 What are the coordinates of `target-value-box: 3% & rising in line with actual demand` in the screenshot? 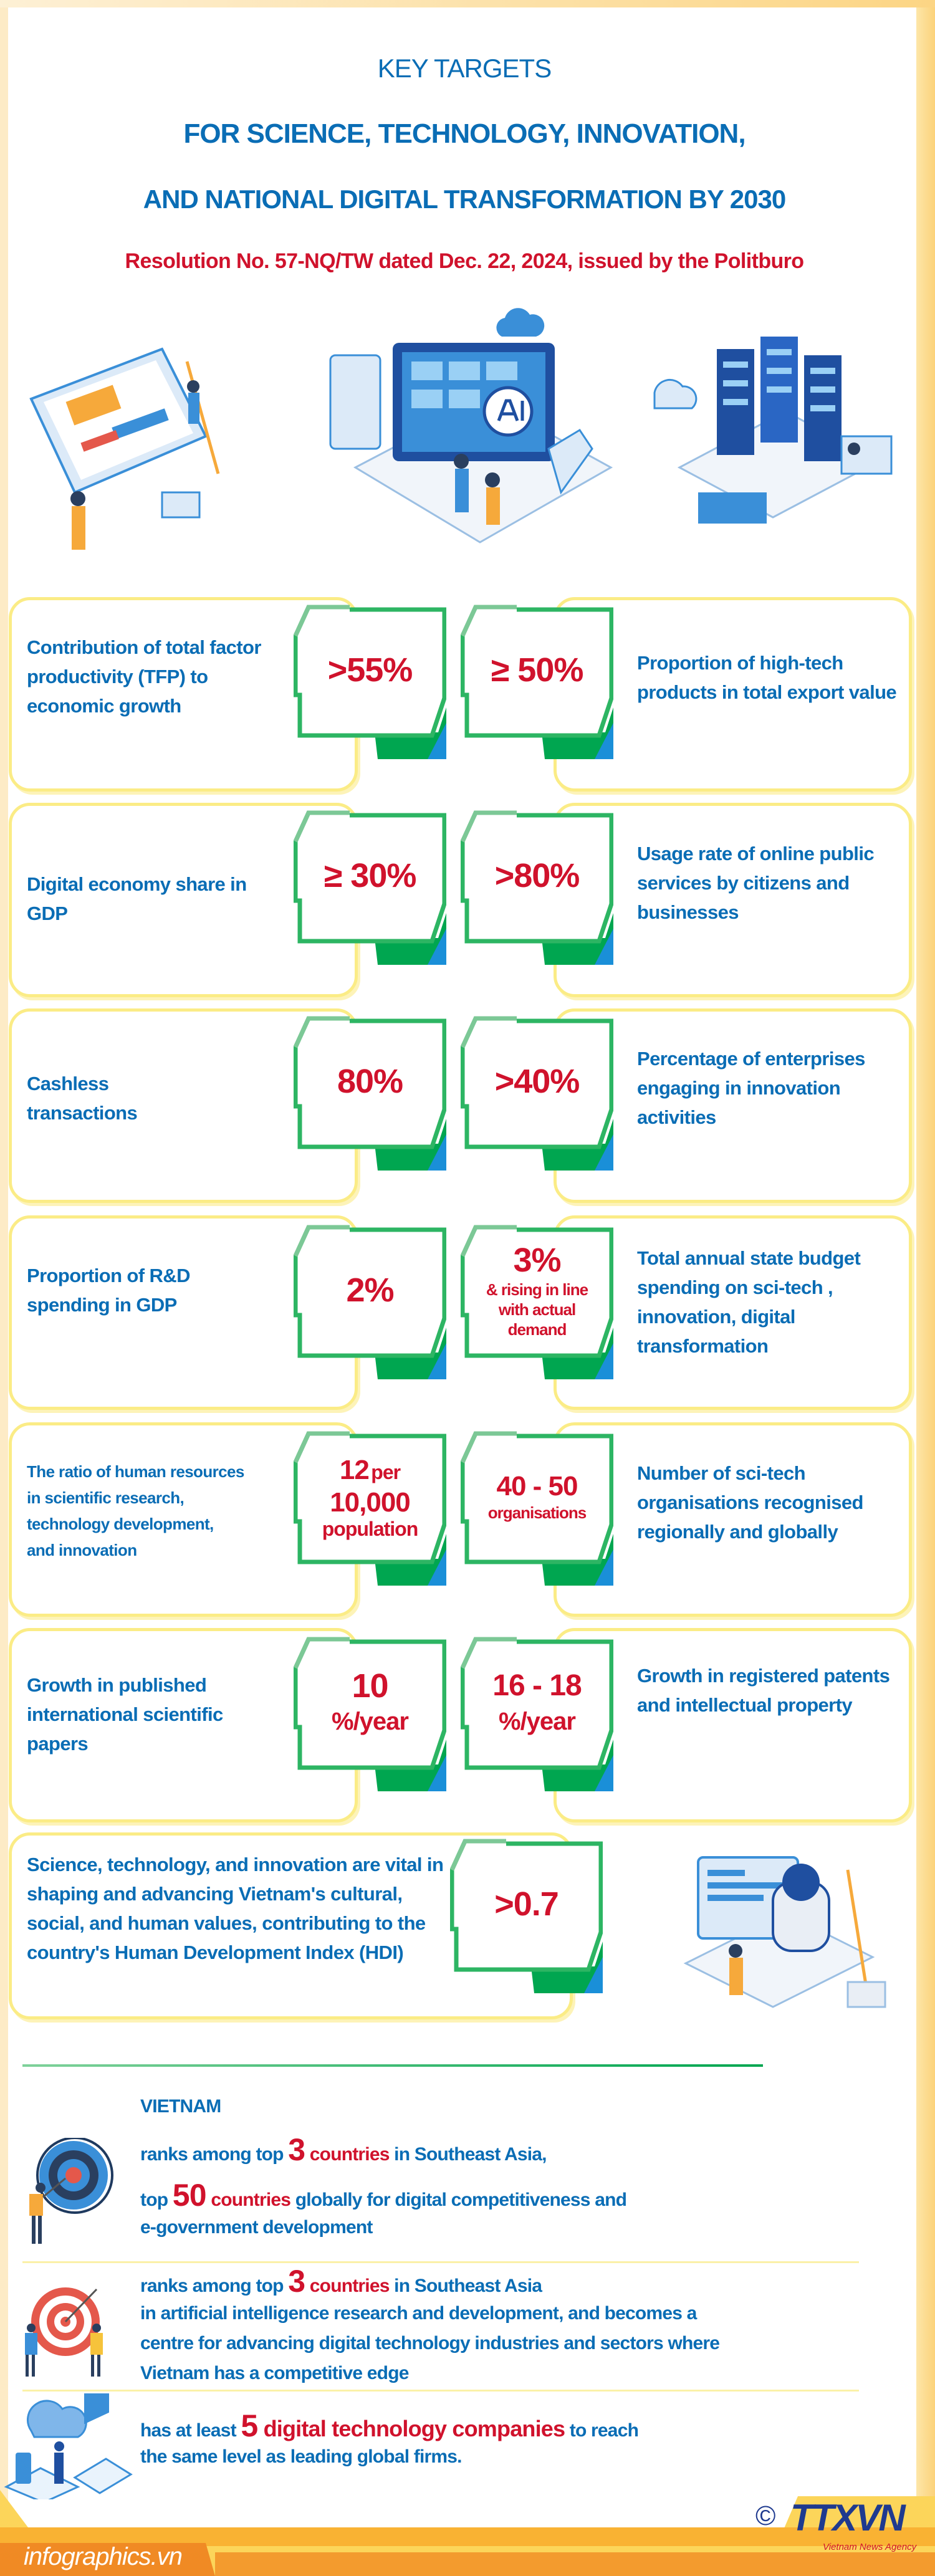 It's located at (537, 1302).